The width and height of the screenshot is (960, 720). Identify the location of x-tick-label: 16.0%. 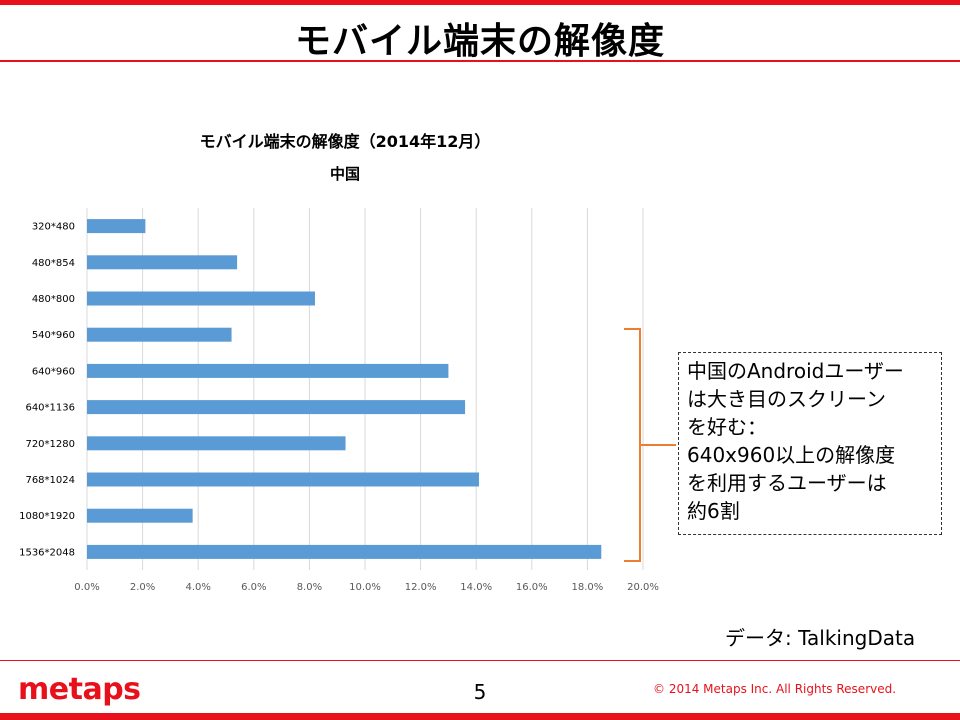
(532, 587).